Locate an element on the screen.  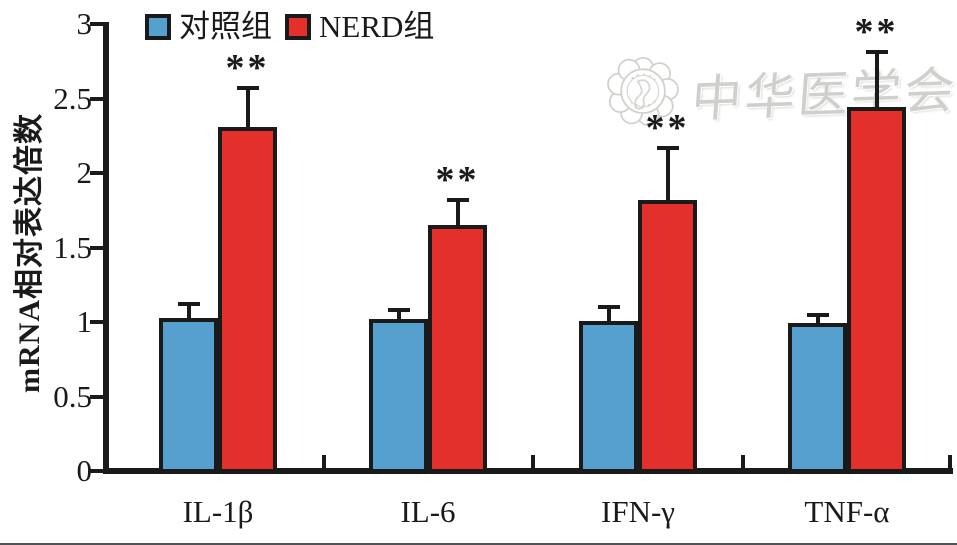
y-tick-label: 0 is located at coordinates (84, 470).